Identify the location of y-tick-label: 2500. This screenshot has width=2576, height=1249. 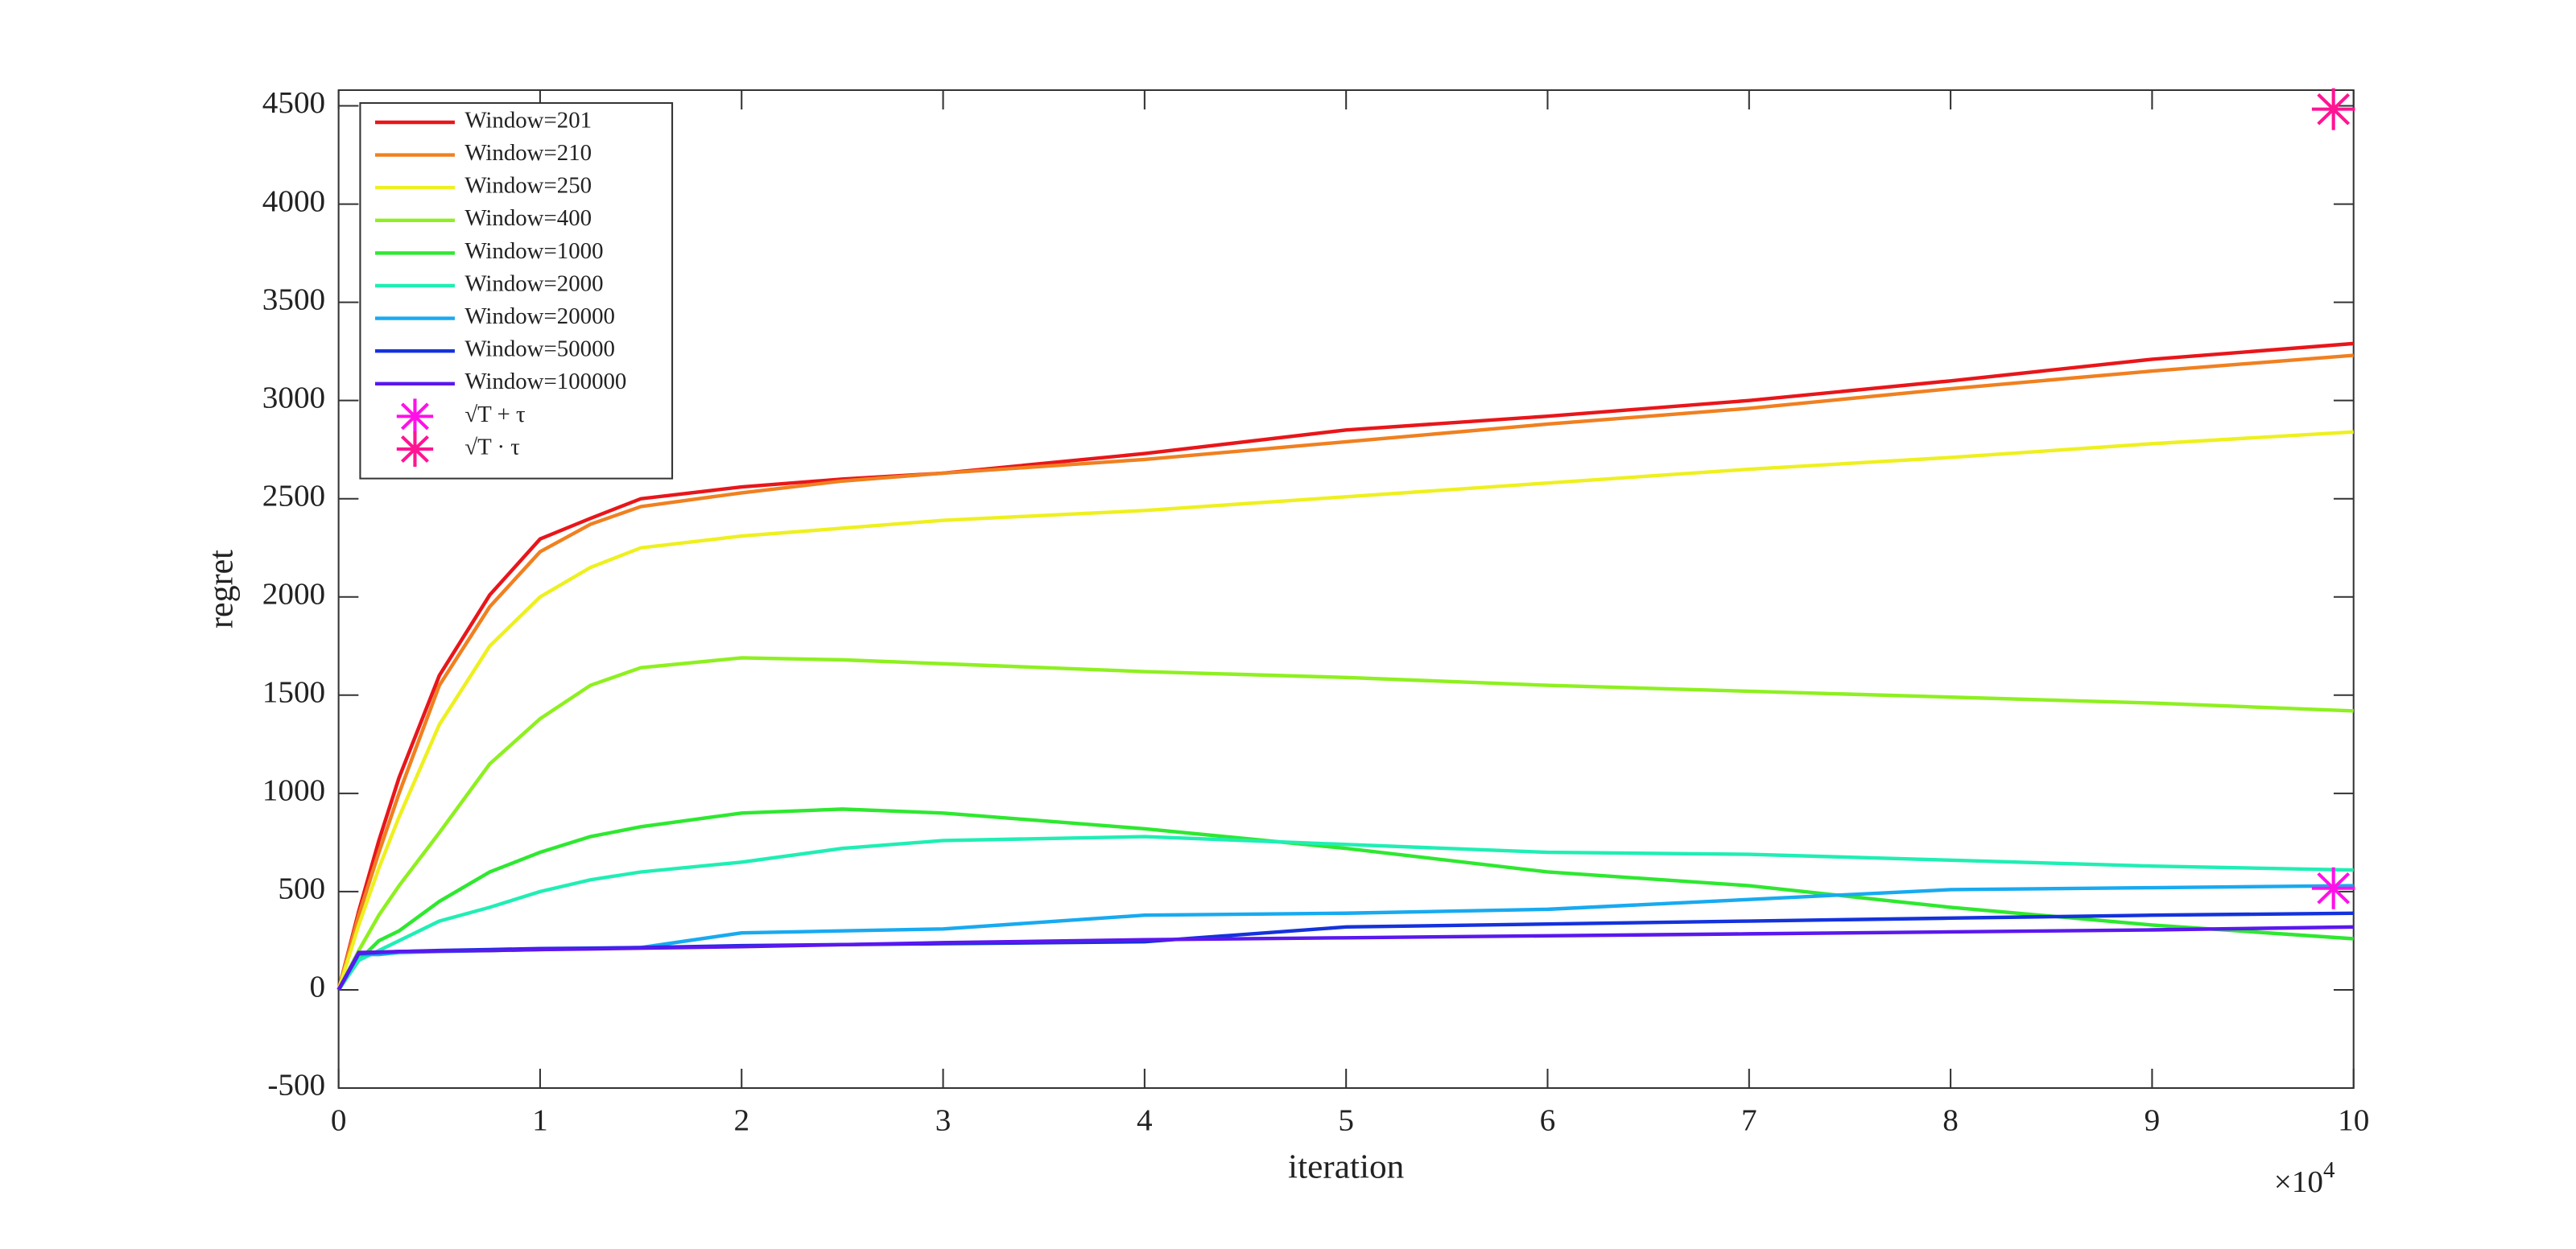
(293, 497).